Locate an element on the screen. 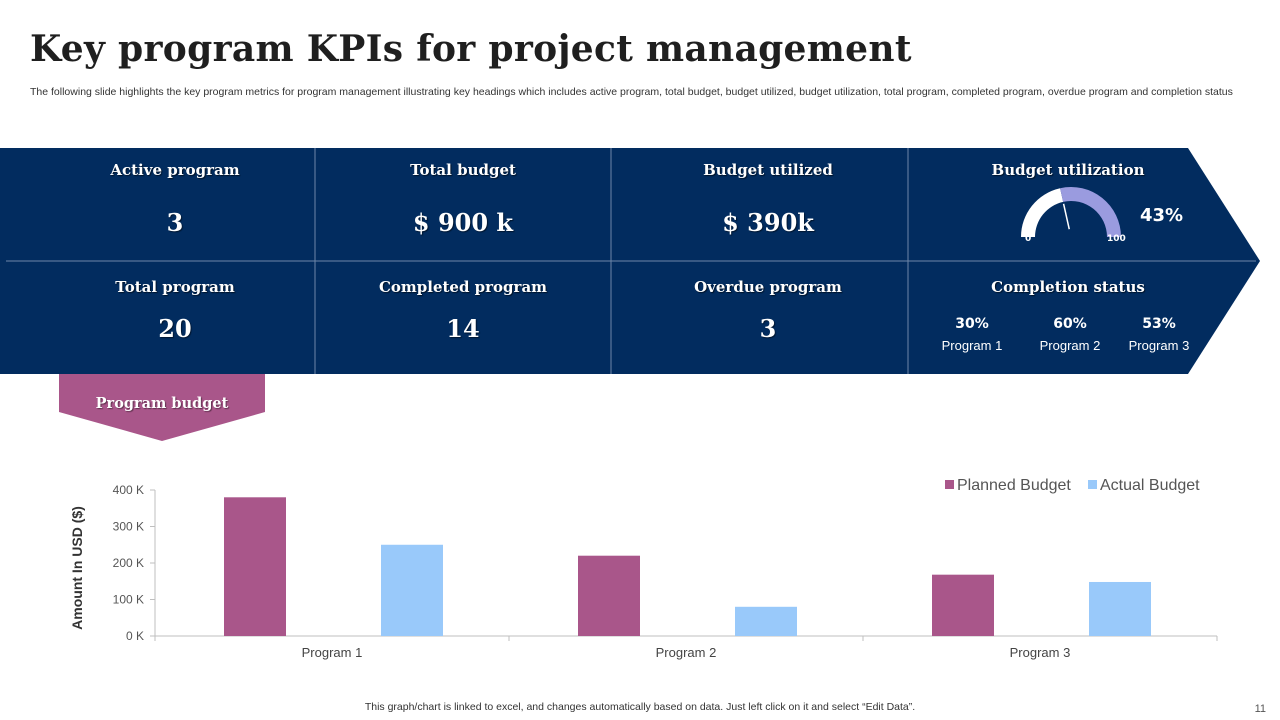  x-tick-label: Program 1 is located at coordinates (332, 652).